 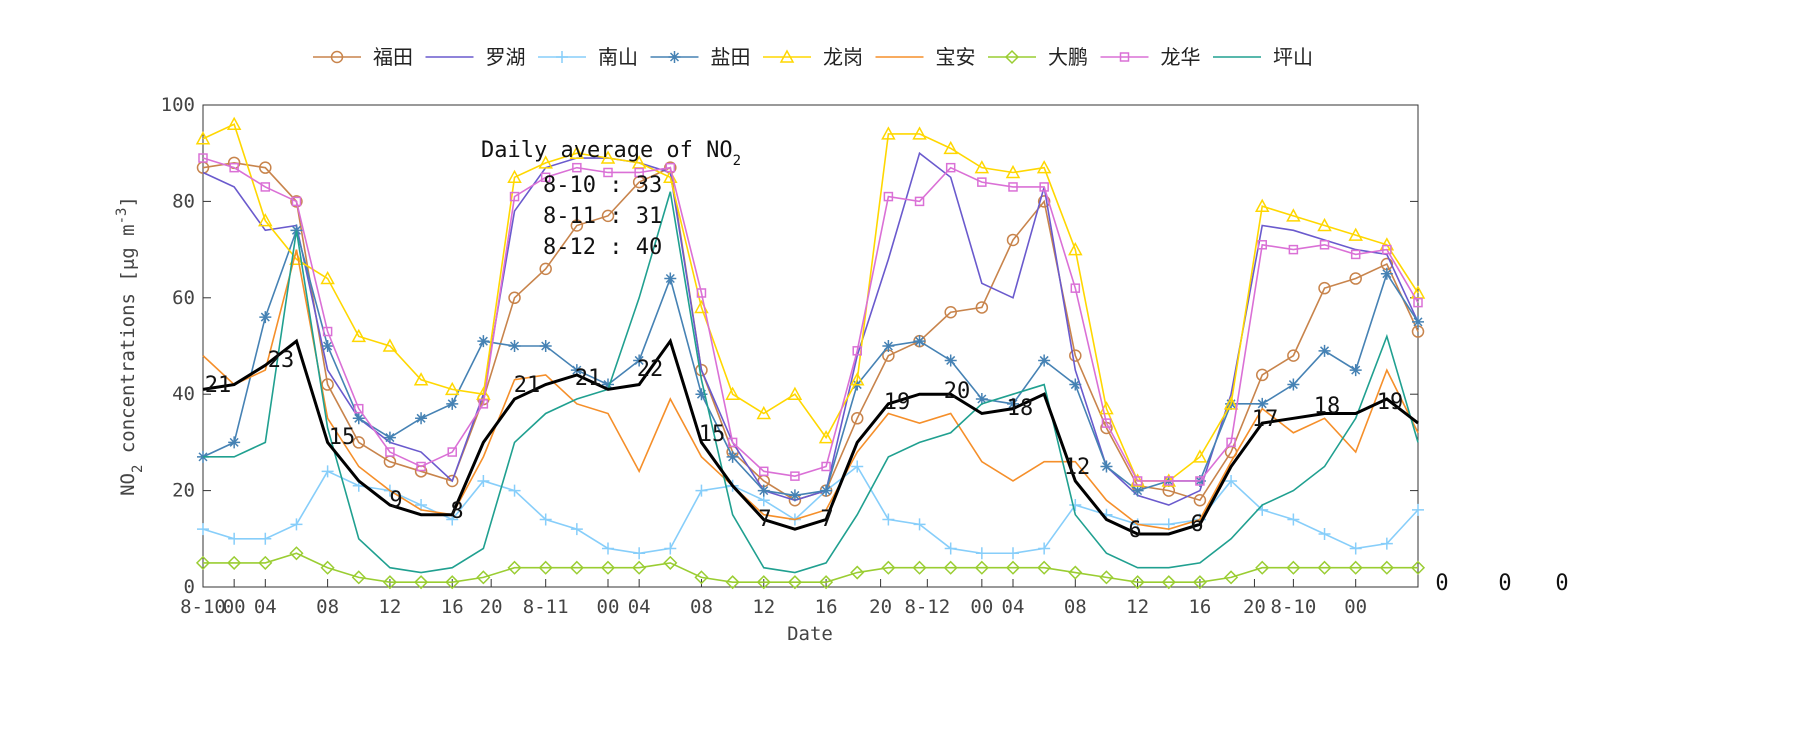 I want to click on right-label: 0, so click(x=1504, y=583).